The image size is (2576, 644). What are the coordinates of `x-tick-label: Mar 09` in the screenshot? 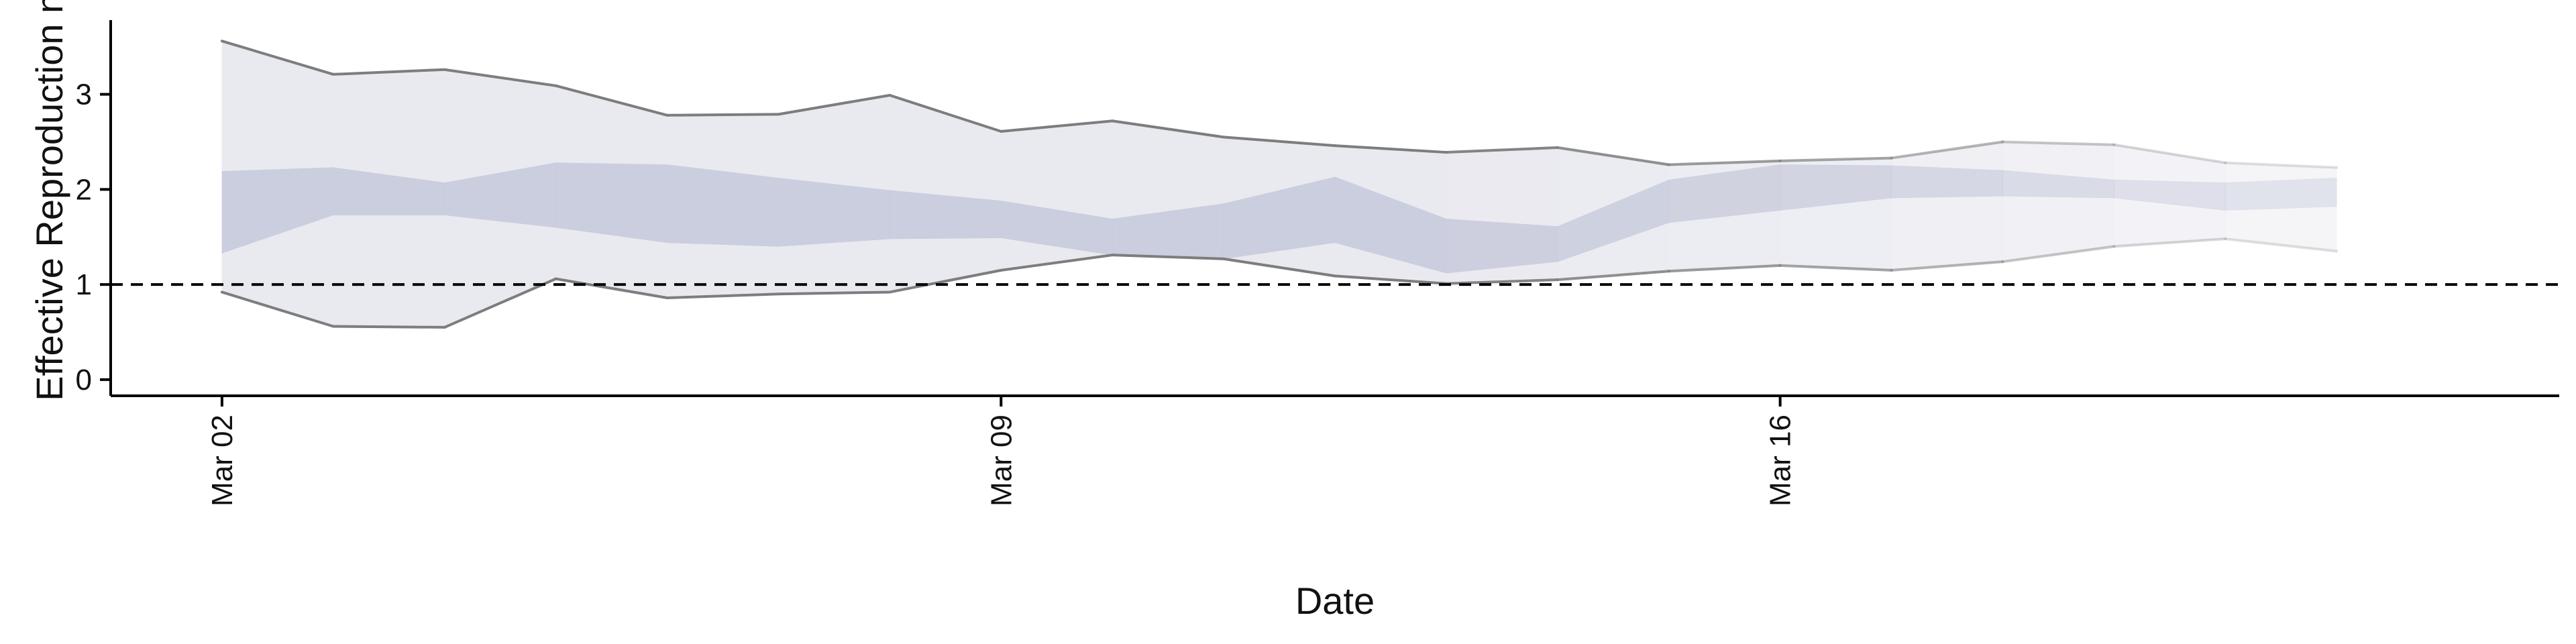 It's located at (1001, 460).